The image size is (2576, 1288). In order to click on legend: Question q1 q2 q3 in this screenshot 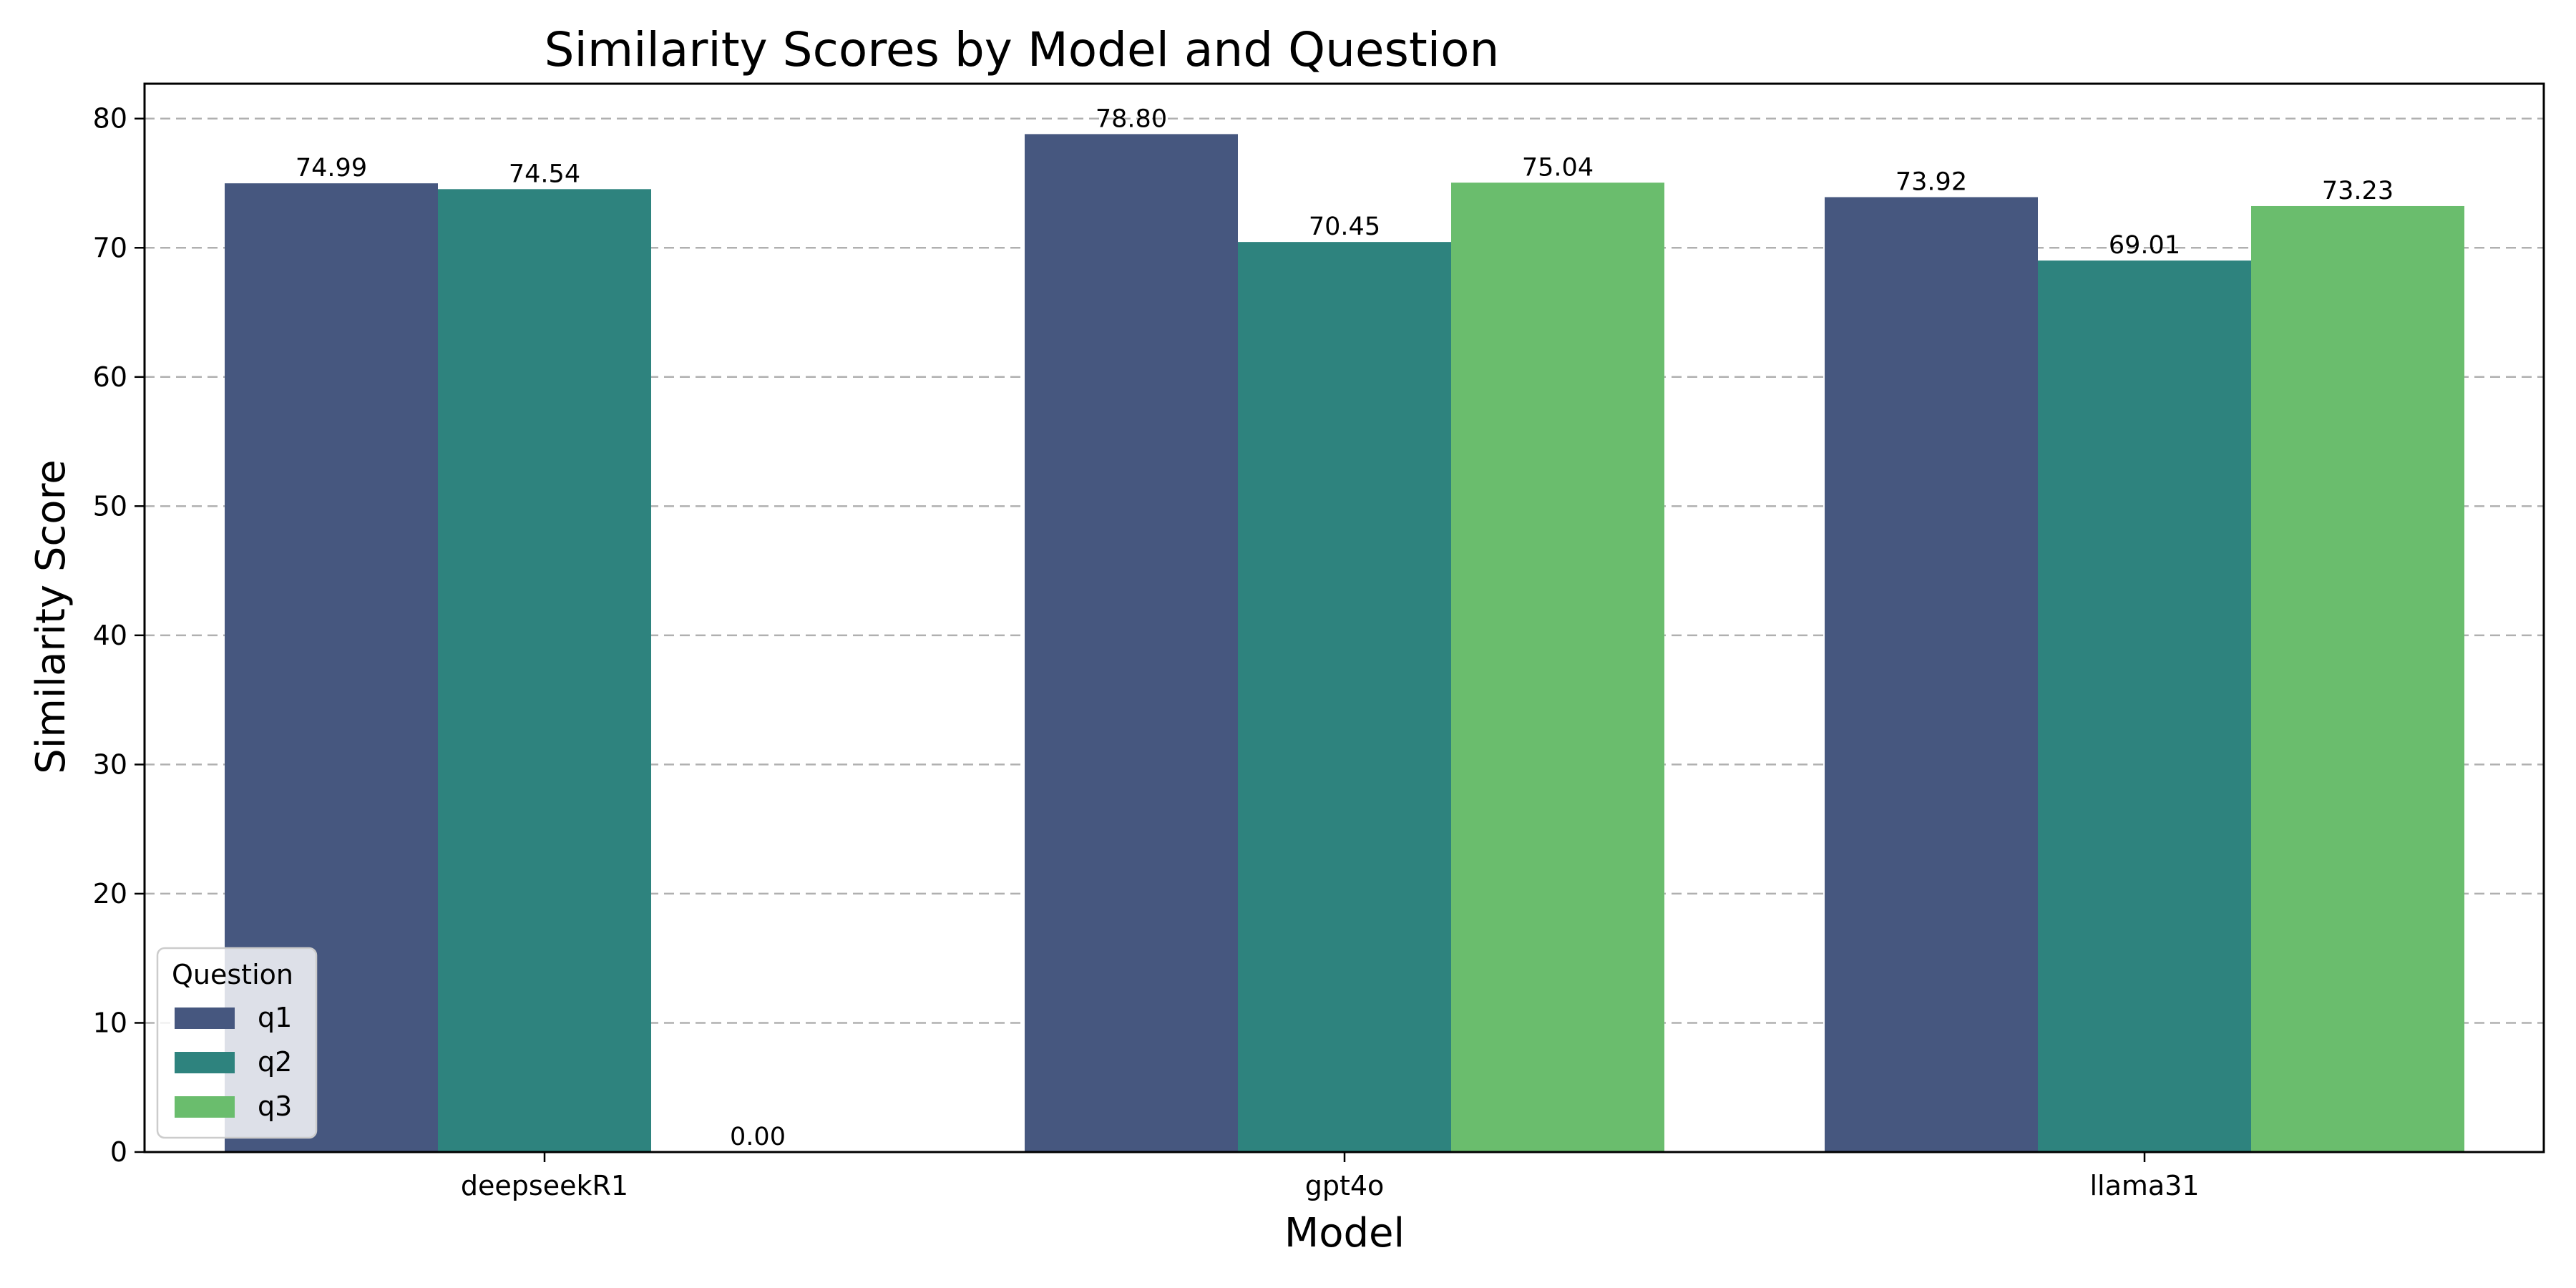, I will do `click(237, 1043)`.